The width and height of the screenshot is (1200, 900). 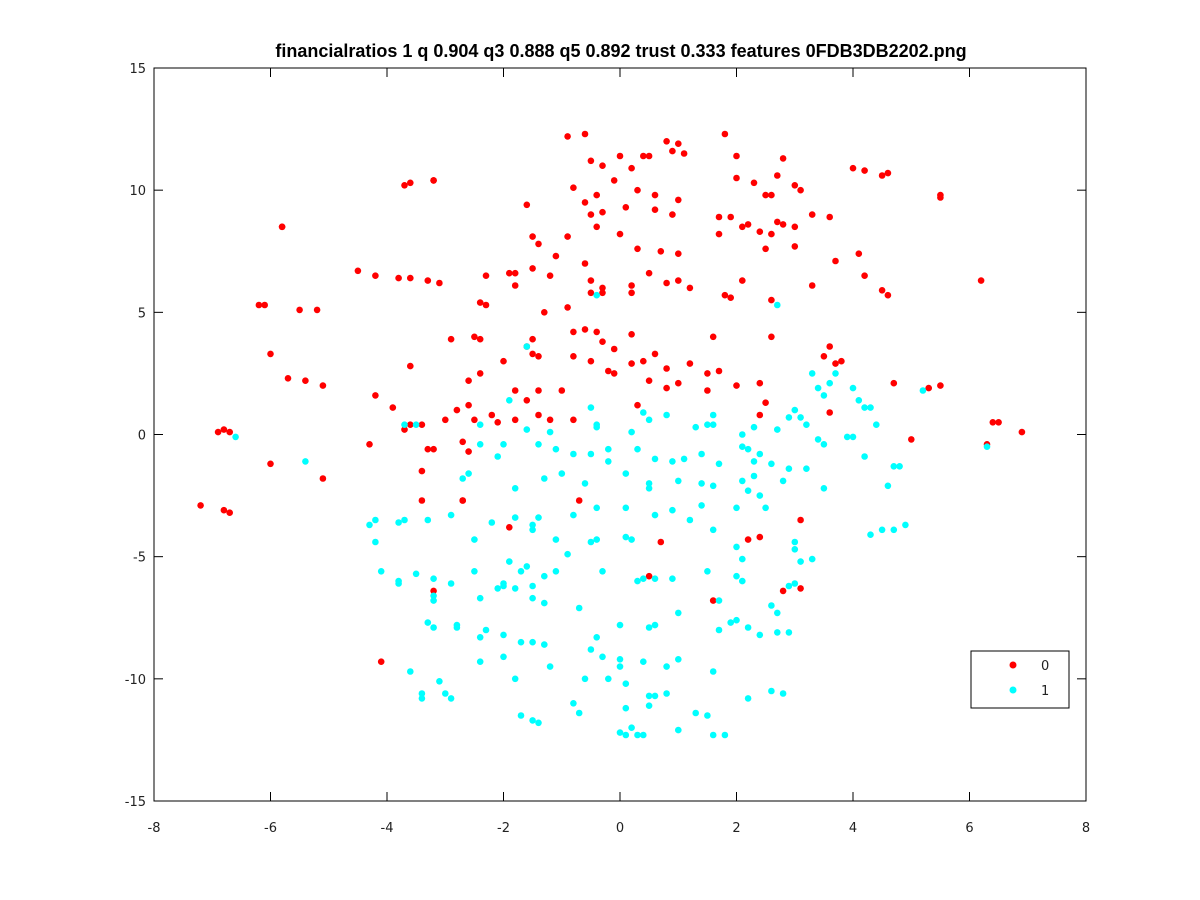 I want to click on y-tick-label: 10, so click(x=137, y=191).